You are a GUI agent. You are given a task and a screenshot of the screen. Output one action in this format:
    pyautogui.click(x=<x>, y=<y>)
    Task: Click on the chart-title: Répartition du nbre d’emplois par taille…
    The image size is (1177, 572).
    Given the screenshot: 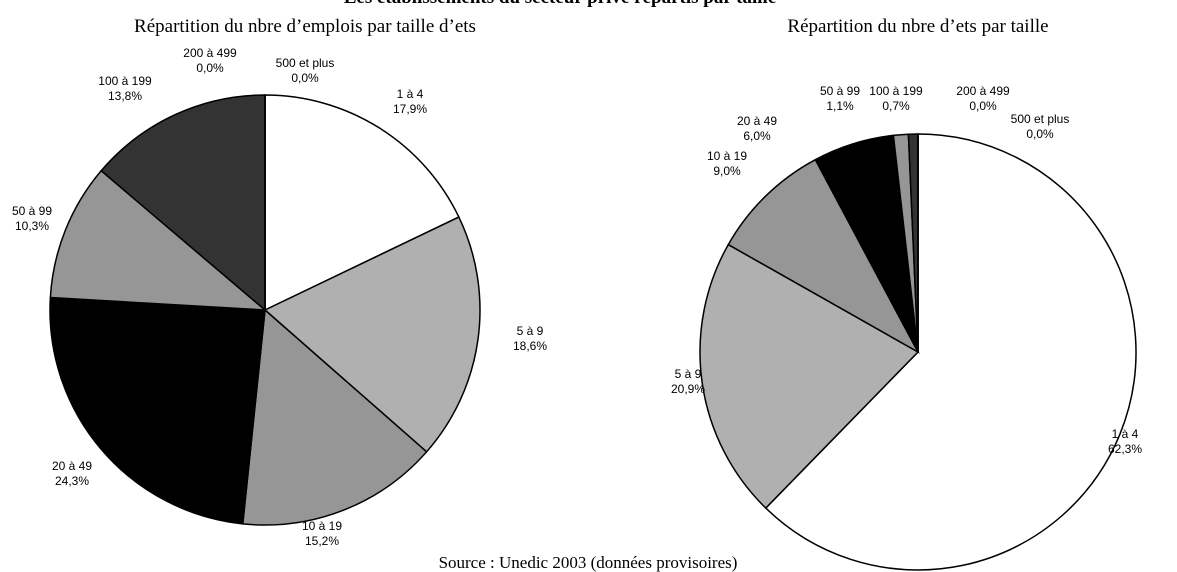 What is the action you would take?
    pyautogui.click(x=305, y=26)
    